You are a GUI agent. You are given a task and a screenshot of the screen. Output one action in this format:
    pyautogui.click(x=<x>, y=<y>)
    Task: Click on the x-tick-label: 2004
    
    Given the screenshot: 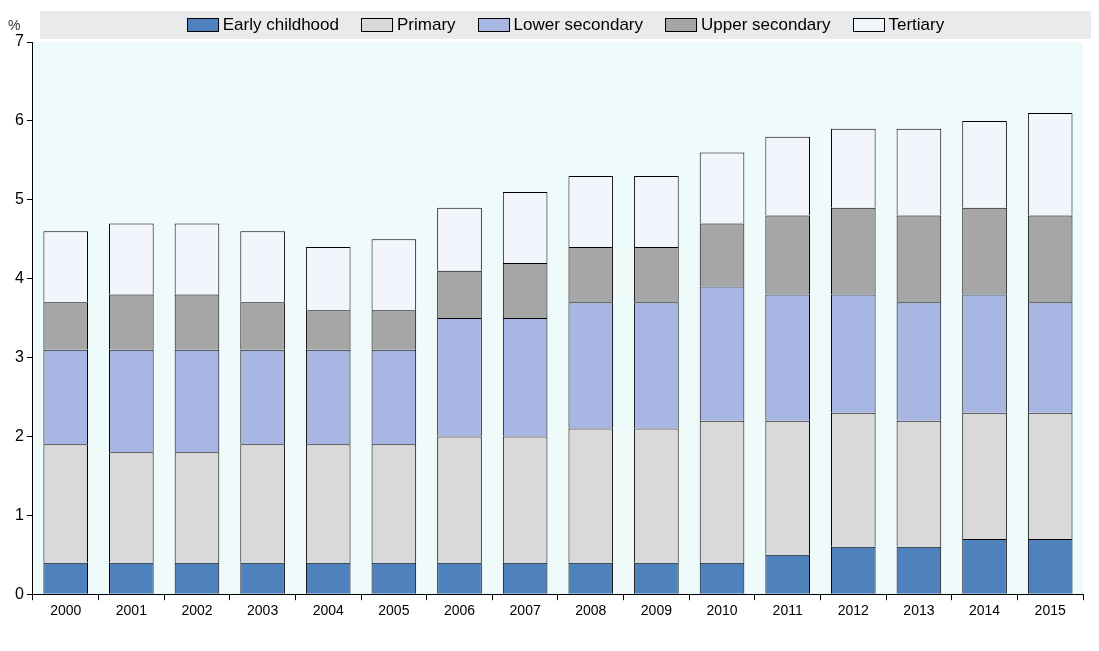 What is the action you would take?
    pyautogui.click(x=328, y=610)
    